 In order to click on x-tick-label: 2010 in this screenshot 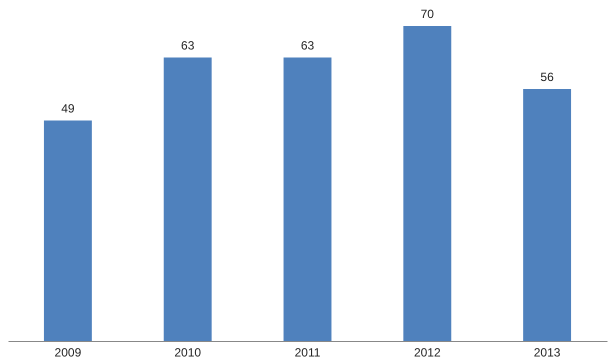, I will do `click(188, 353)`.